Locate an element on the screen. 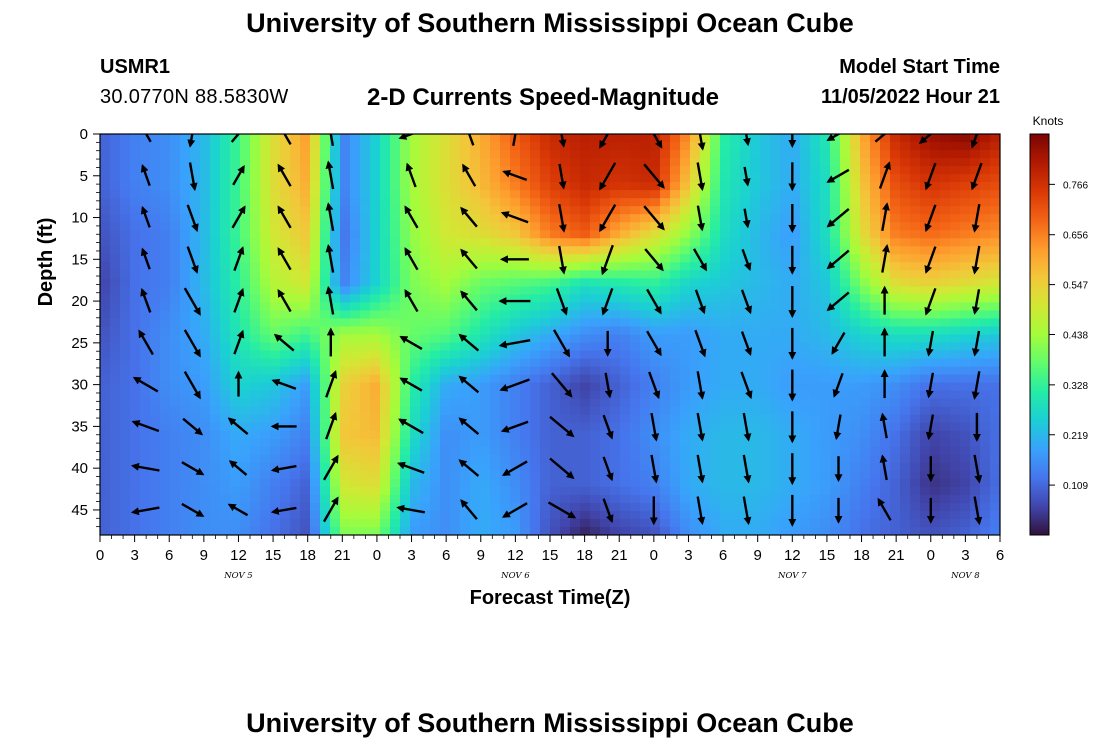 This screenshot has width=1100, height=750. x-axis-label: Forecast Time(Z) is located at coordinates (550, 598).